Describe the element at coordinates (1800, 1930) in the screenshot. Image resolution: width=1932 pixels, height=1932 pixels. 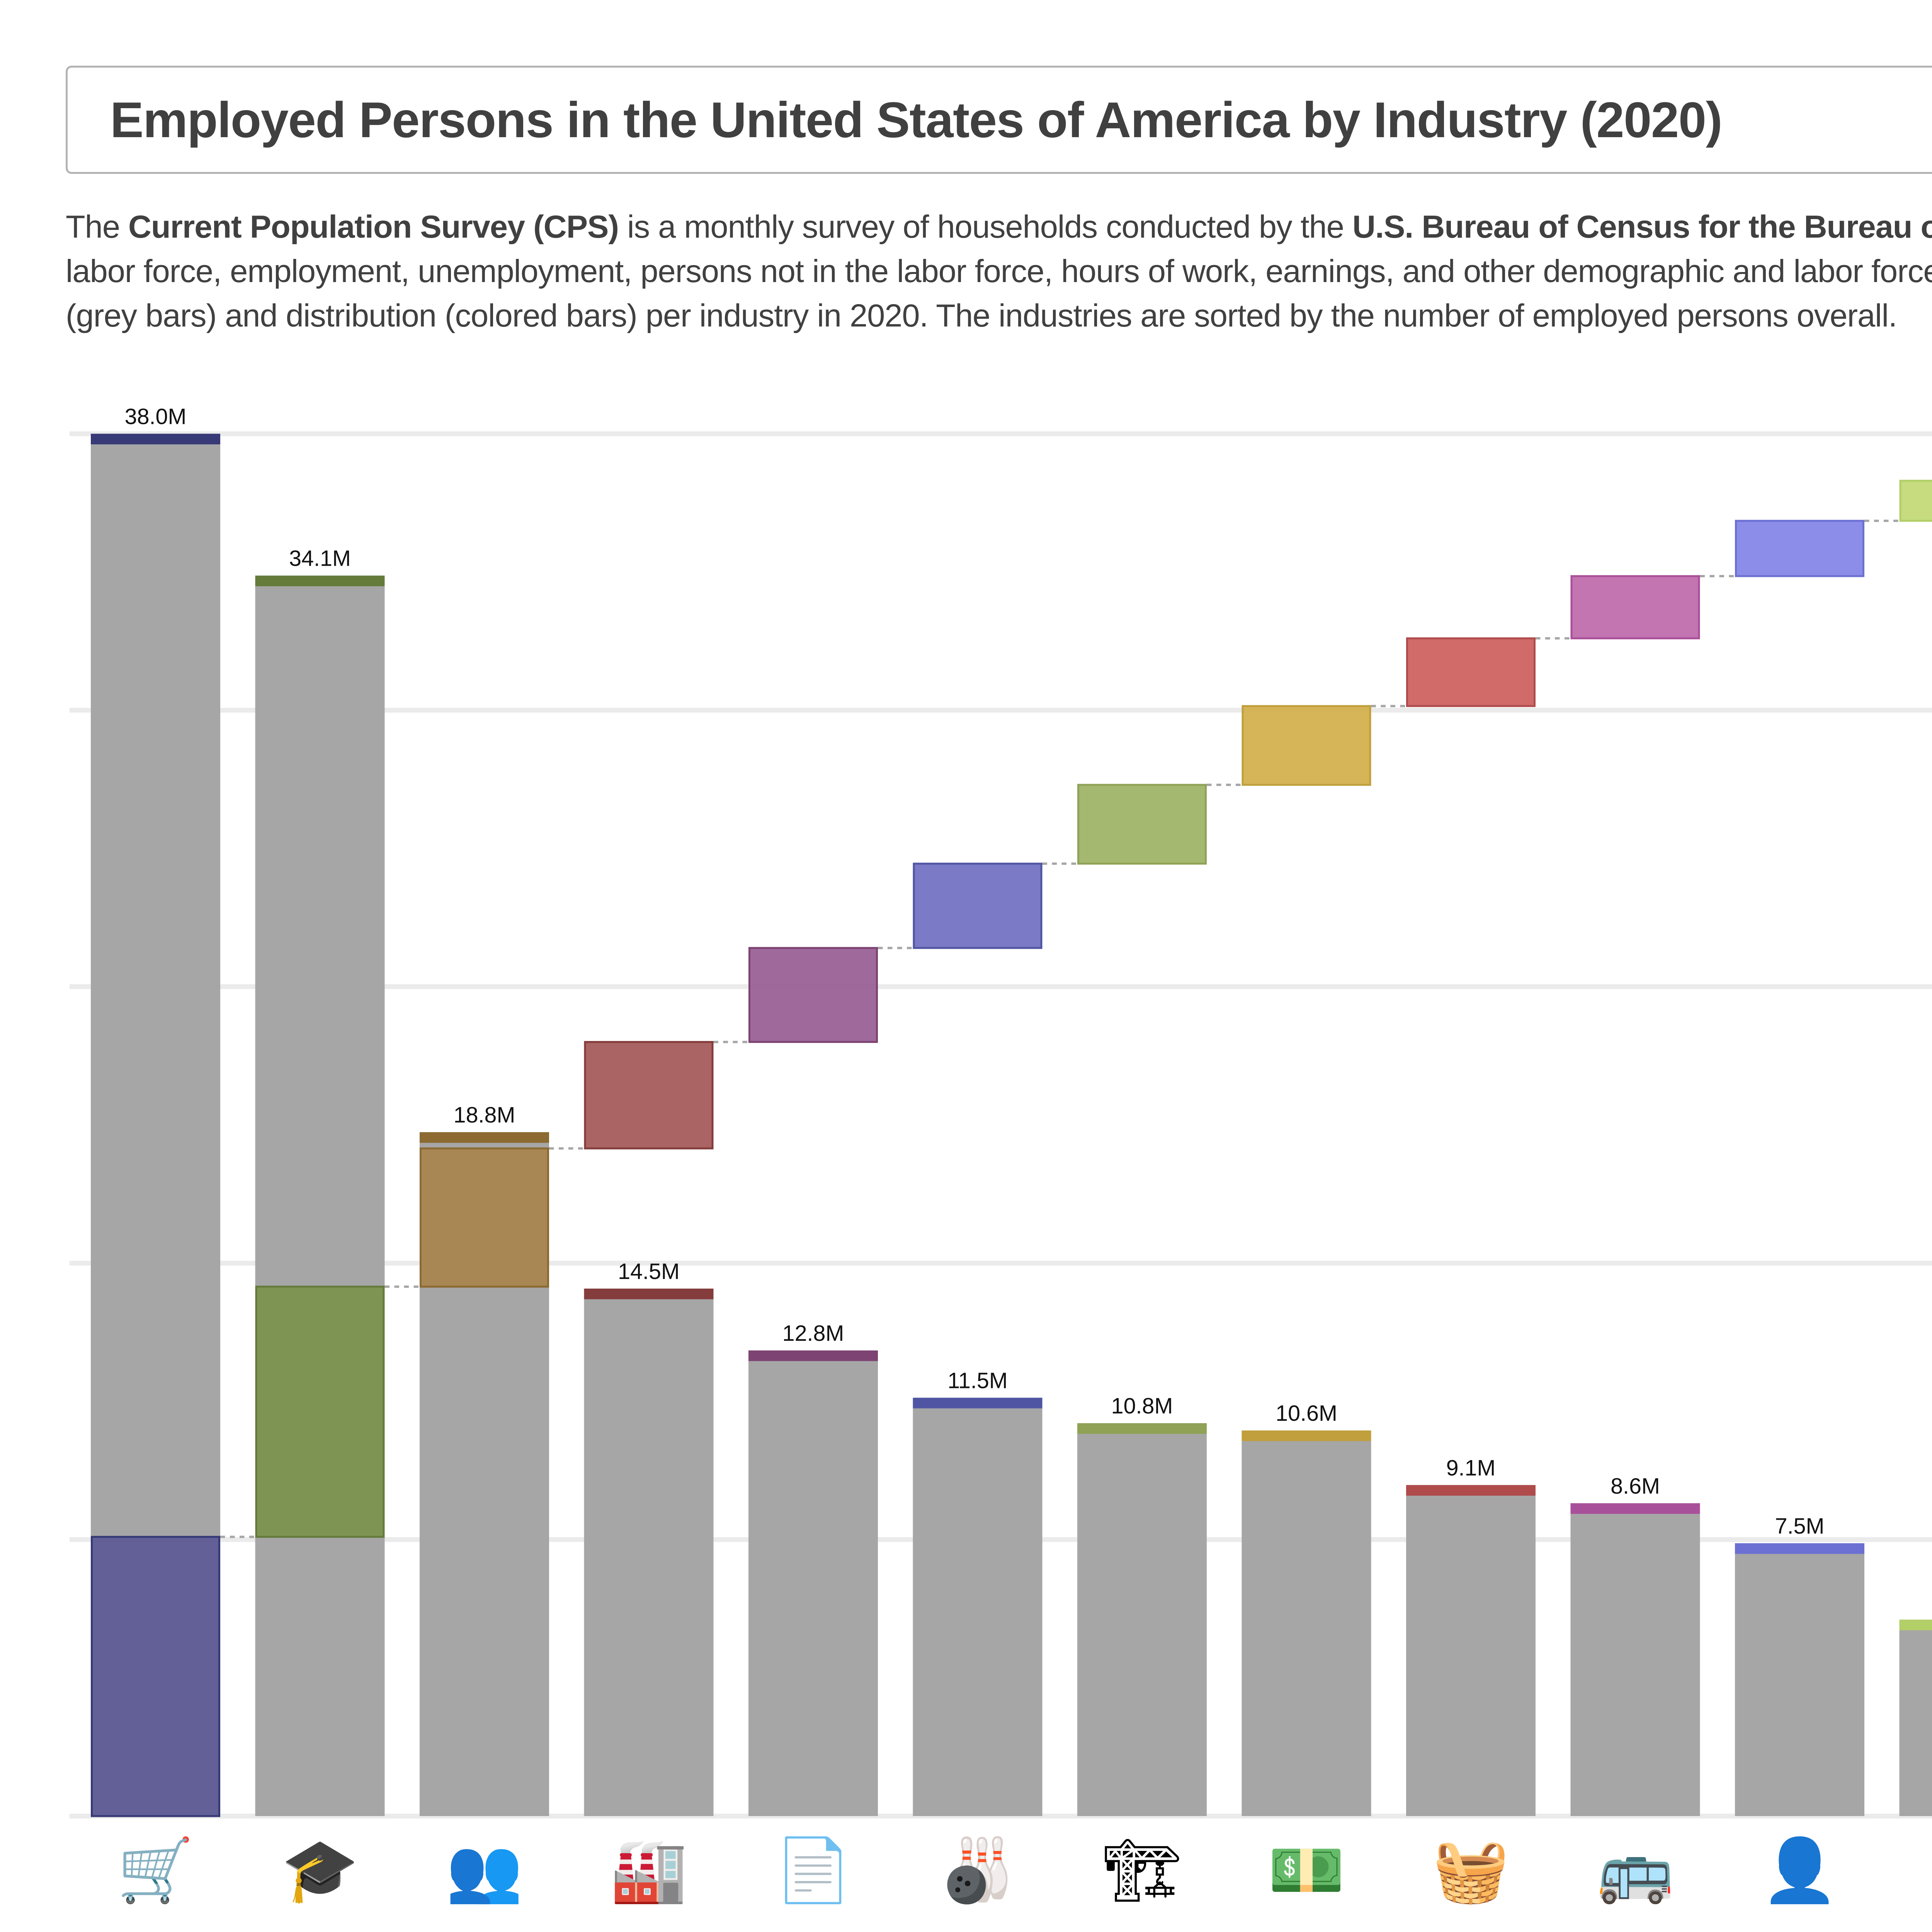
I see `category-label: Public` at that location.